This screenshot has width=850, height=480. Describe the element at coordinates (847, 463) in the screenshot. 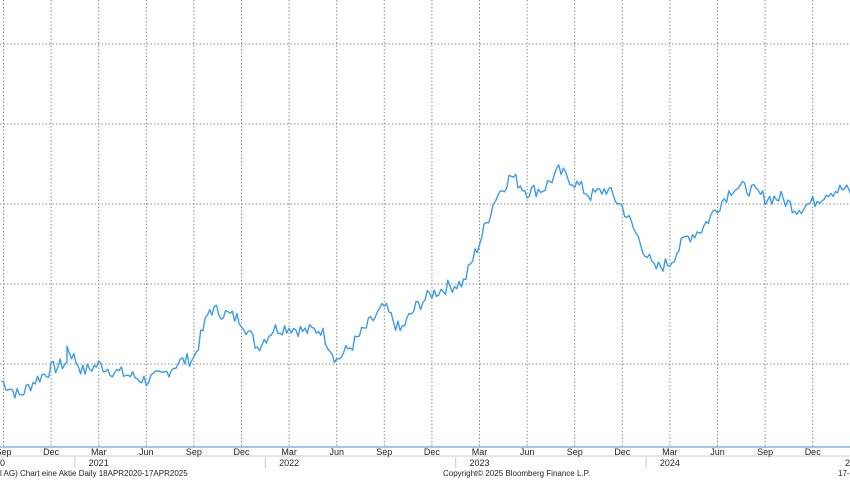

I see `year-tick-label: 2` at that location.